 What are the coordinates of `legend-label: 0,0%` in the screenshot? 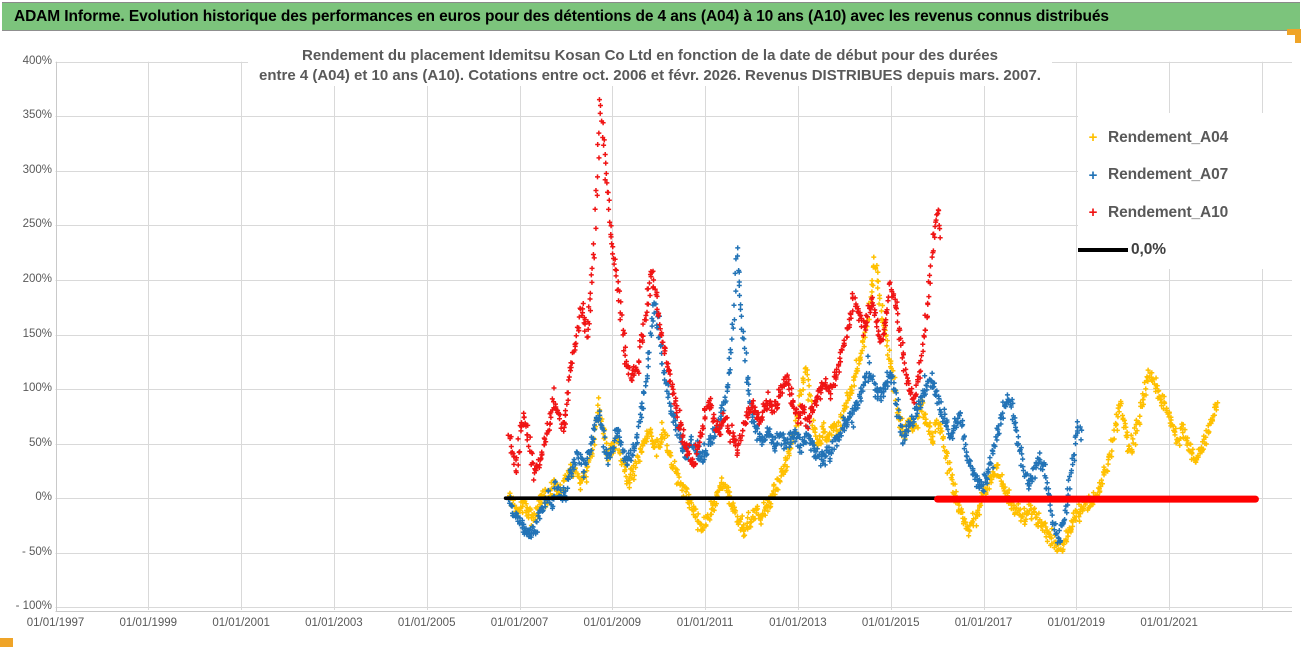 It's located at (1148, 250).